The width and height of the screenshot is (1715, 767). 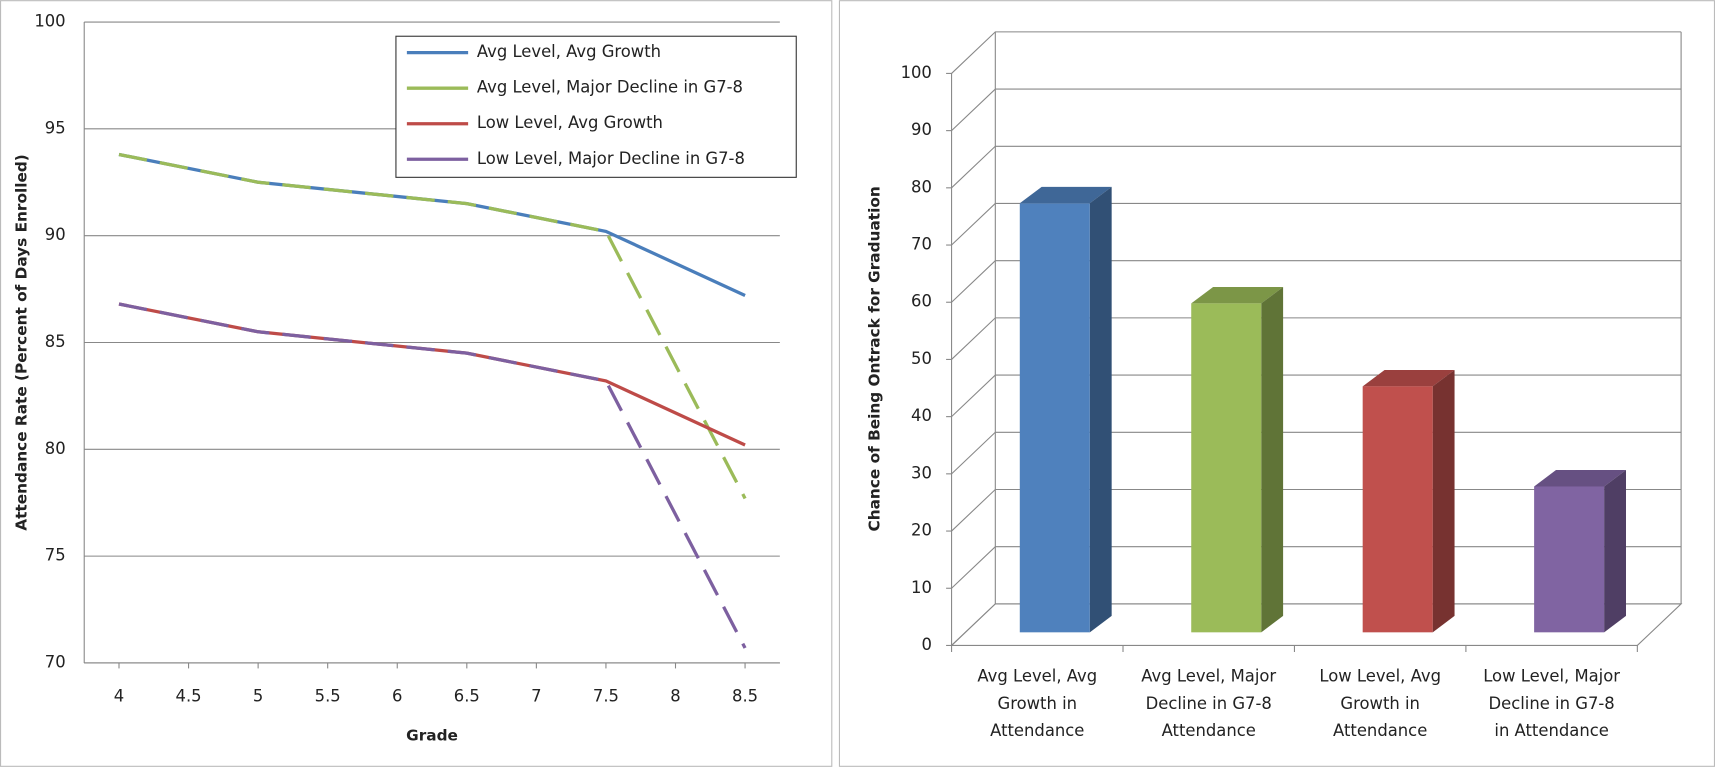 I want to click on x-tick-label: 7.5, so click(x=606, y=695).